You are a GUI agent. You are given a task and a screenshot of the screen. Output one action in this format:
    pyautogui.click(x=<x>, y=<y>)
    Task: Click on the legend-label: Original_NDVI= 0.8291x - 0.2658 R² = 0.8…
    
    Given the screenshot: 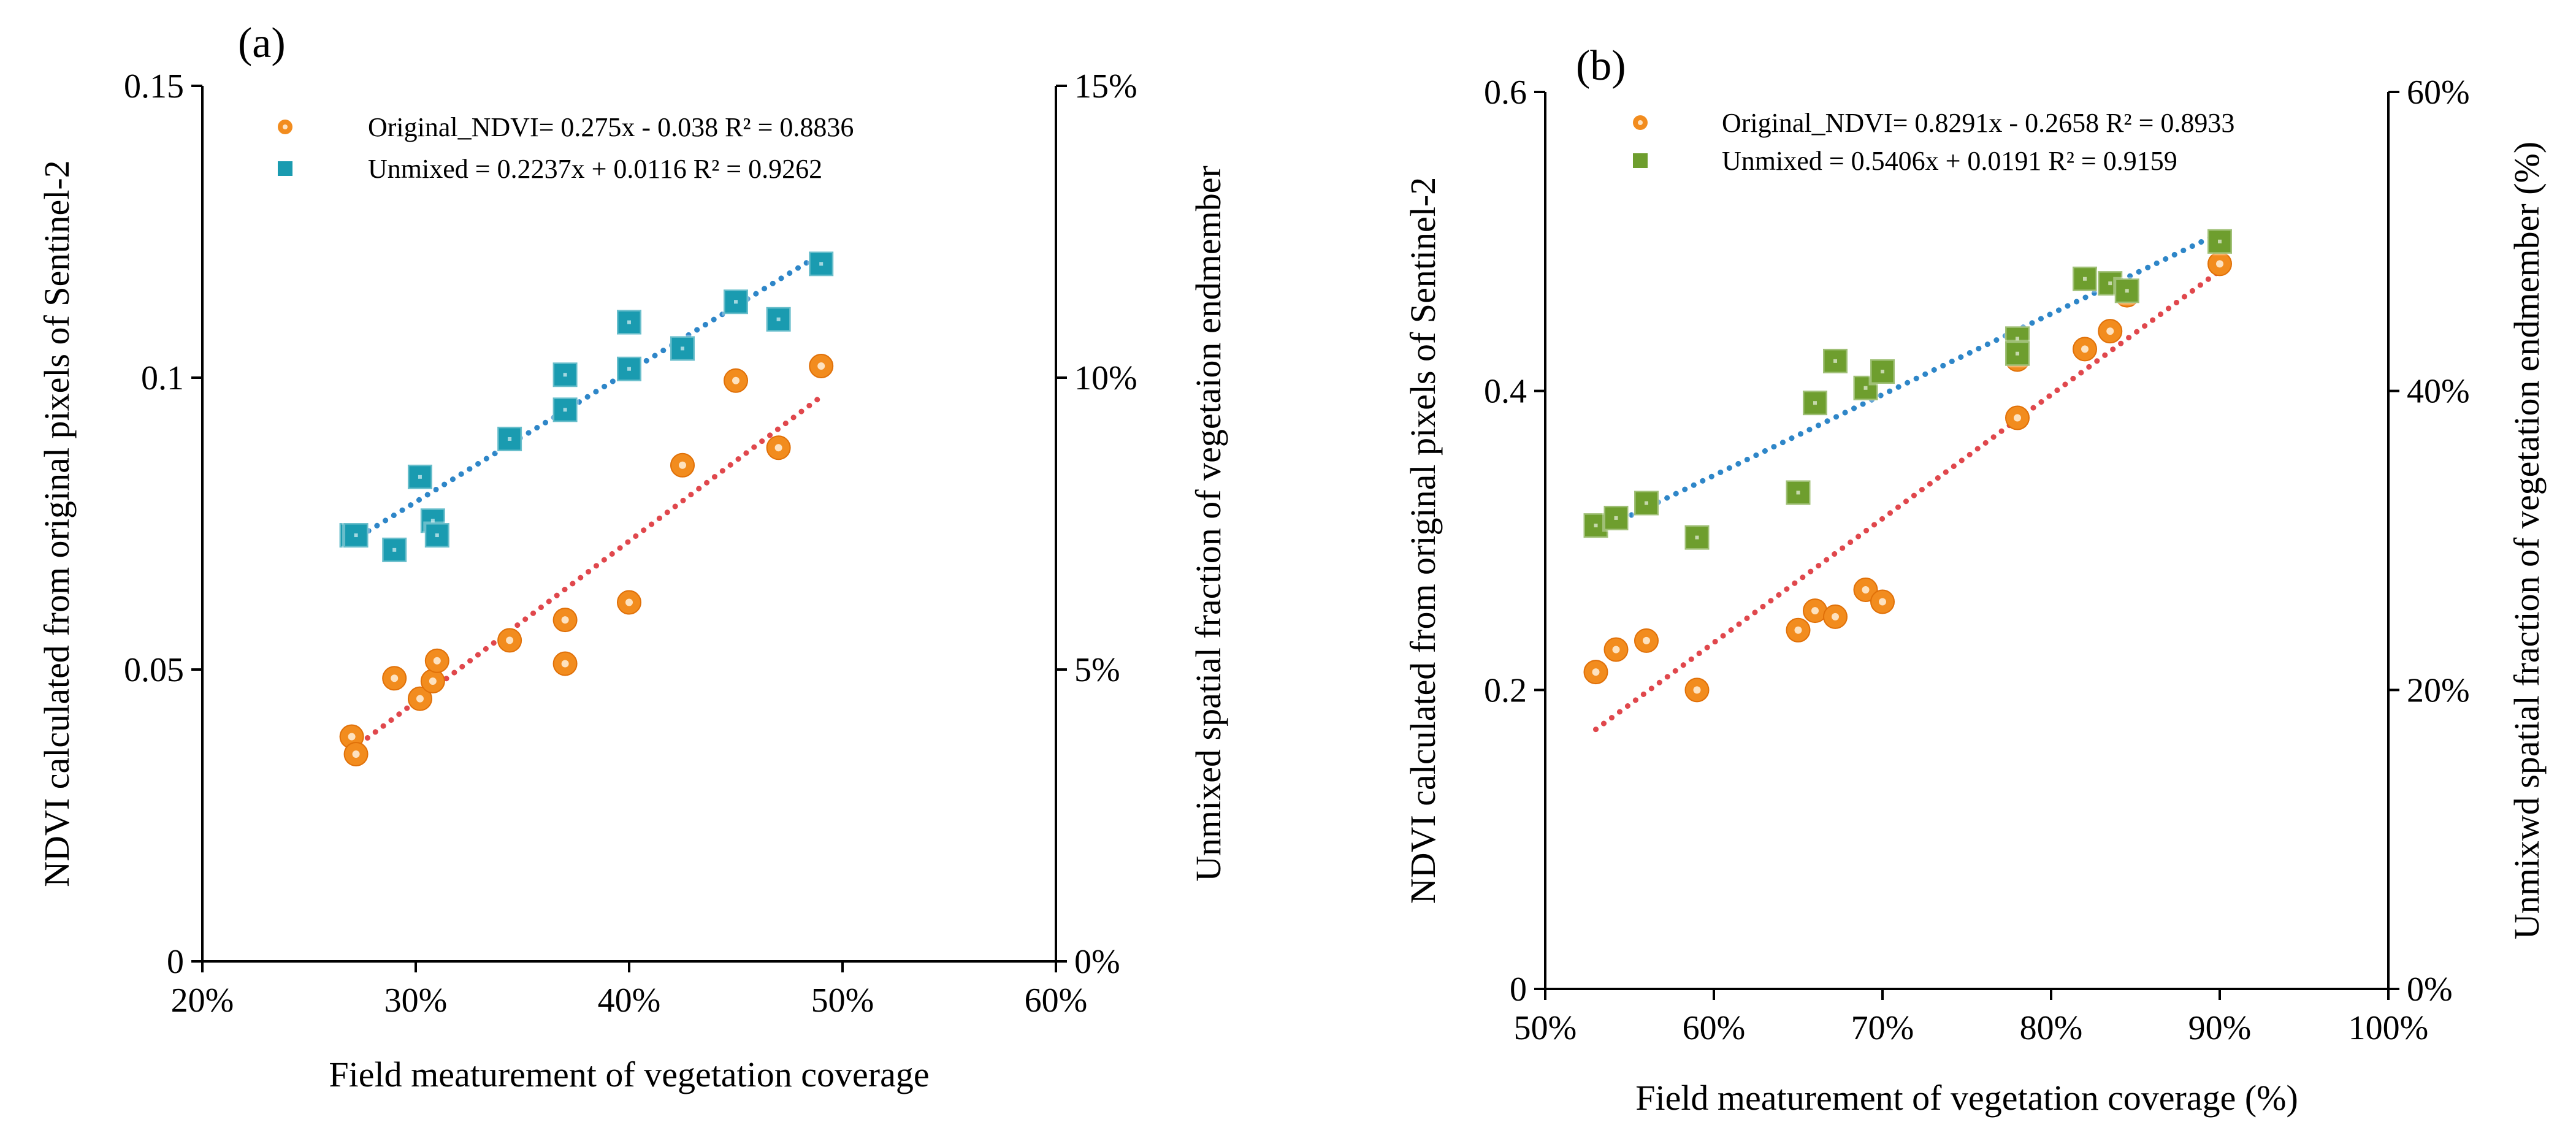 What is the action you would take?
    pyautogui.click(x=1978, y=123)
    